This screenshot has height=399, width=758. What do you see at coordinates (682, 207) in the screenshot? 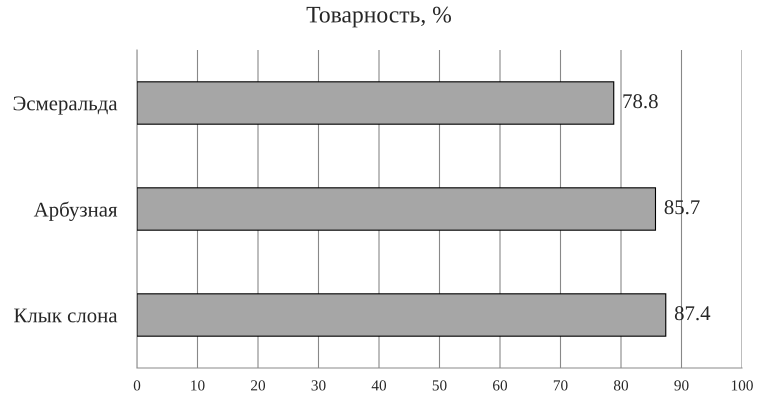
I see `data-label: 85.7` at bounding box center [682, 207].